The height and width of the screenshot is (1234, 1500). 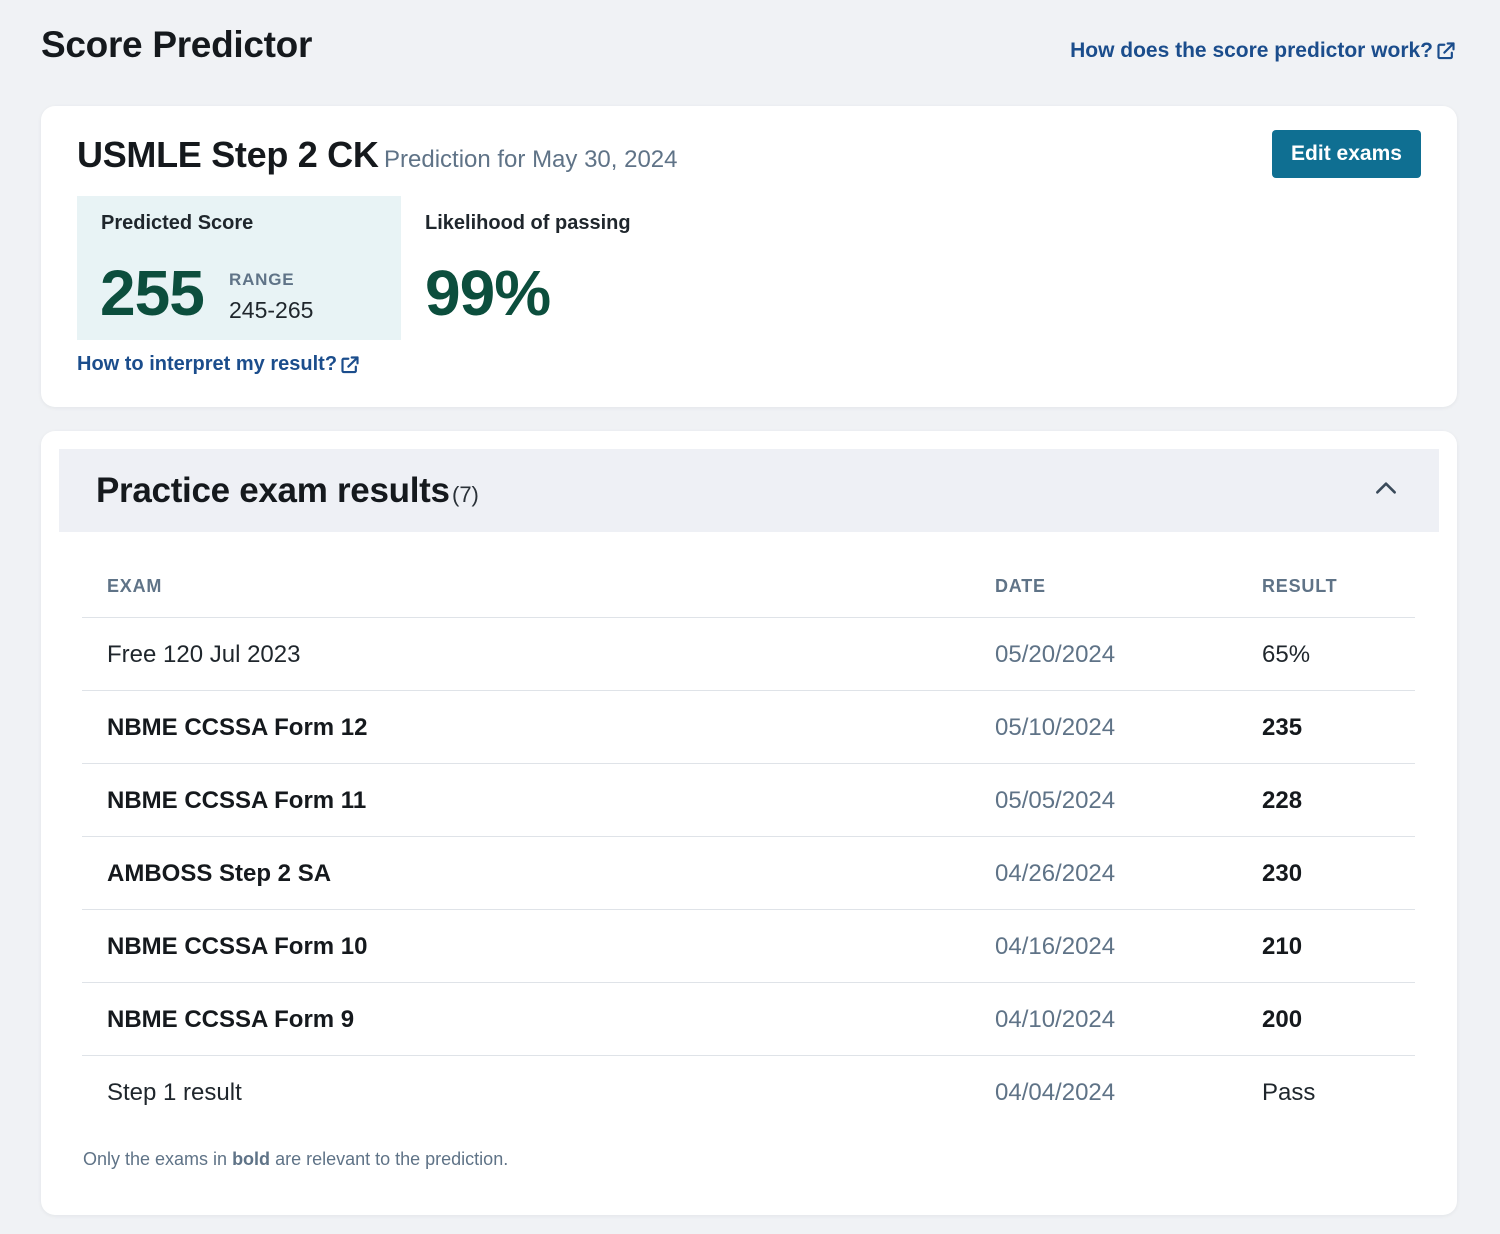 I want to click on table-row: NBME CCSSA Form 9 04/10/2024 200, so click(x=748, y=1019).